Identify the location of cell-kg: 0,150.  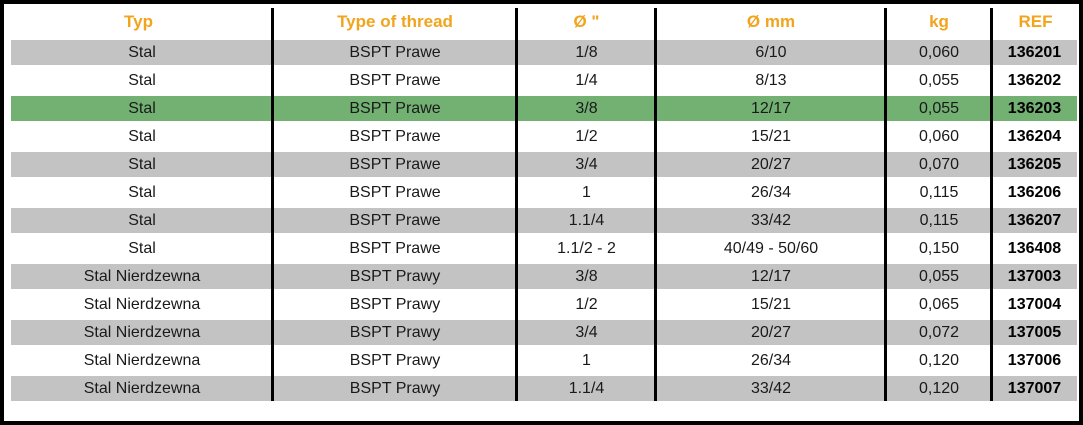
(939, 248).